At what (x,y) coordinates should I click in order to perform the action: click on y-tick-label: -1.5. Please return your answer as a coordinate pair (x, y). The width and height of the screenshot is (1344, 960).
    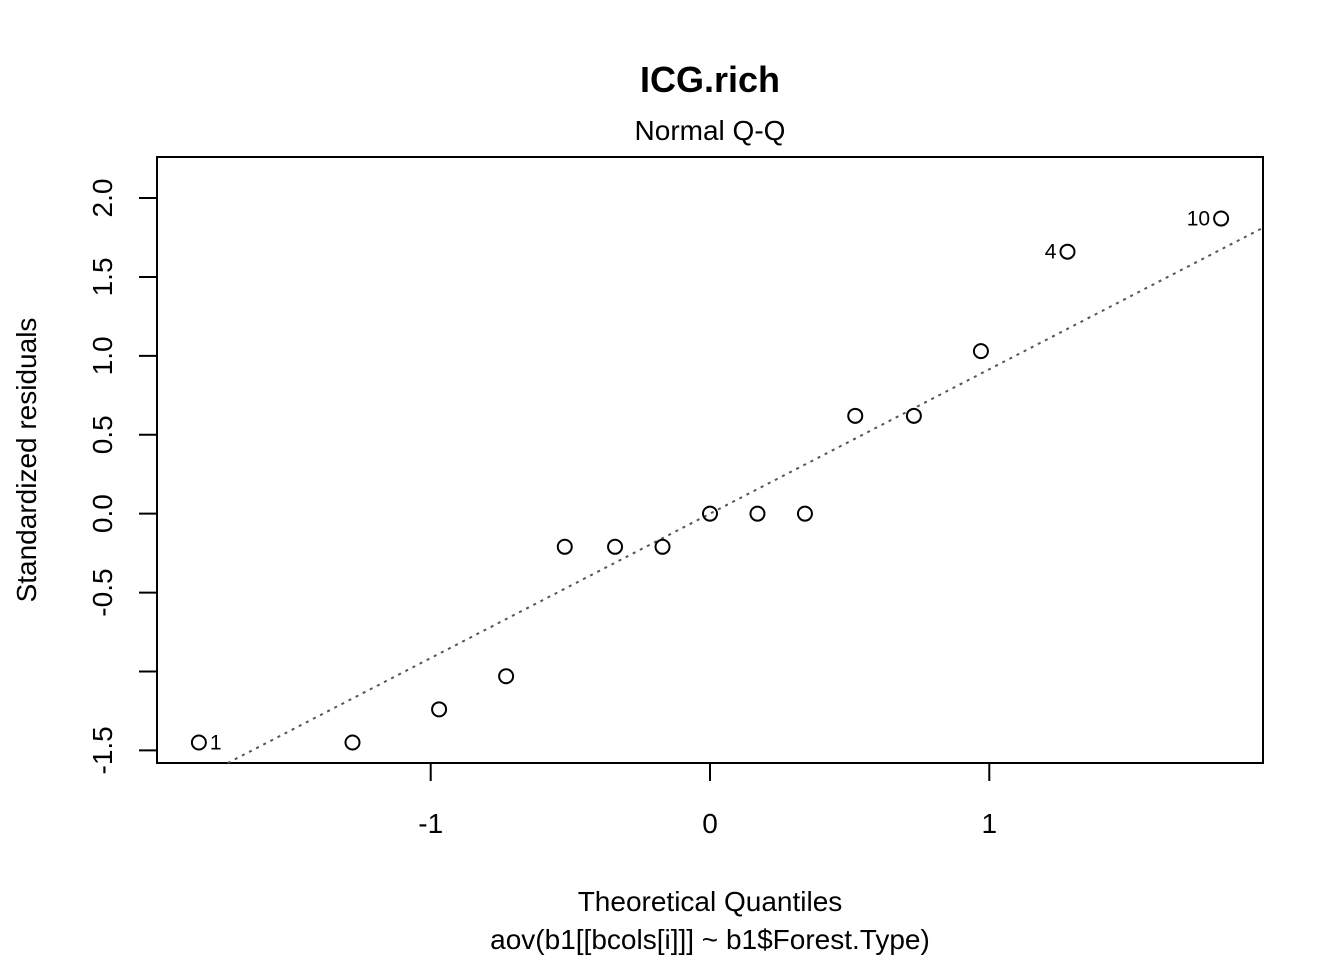
    Looking at the image, I should click on (102, 750).